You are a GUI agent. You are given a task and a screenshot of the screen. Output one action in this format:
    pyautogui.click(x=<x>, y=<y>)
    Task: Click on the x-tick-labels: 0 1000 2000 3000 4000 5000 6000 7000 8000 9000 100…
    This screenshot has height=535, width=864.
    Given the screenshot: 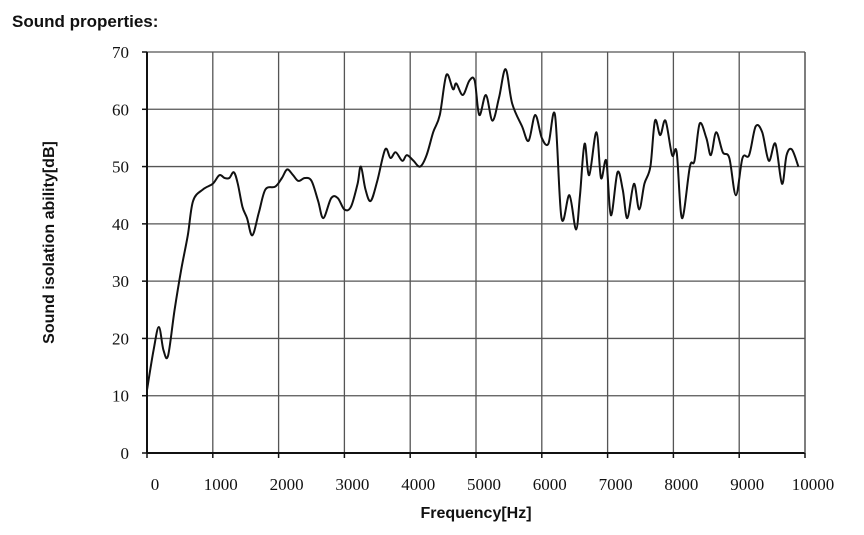 What is the action you would take?
    pyautogui.click(x=490, y=473)
    